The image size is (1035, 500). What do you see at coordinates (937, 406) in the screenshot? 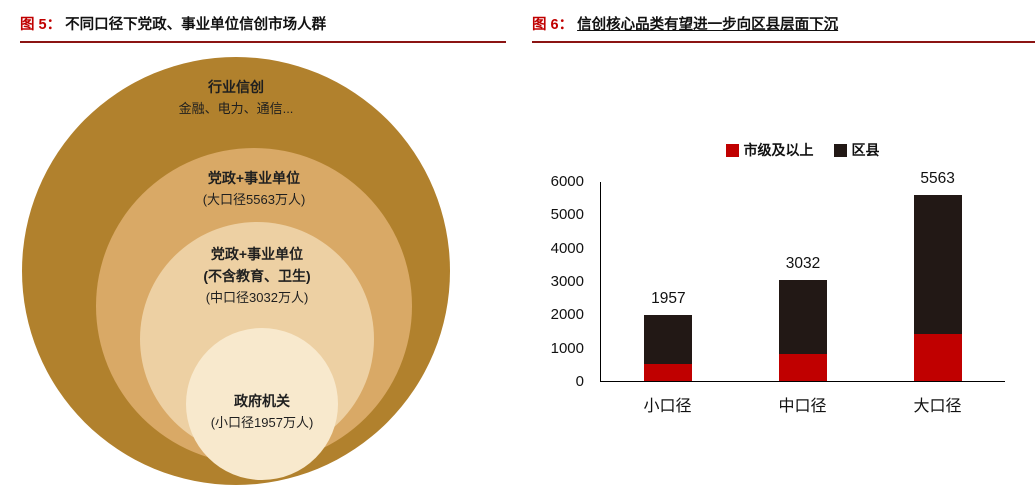
I see `x-axis-label-大口径: 大口径` at bounding box center [937, 406].